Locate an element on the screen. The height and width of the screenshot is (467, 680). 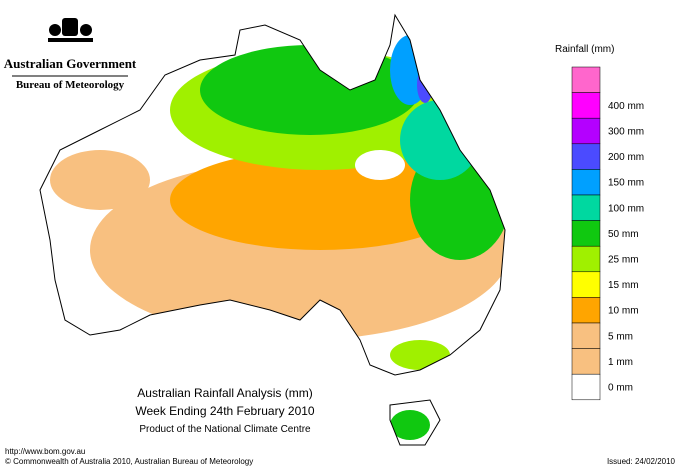
legend-label: 200 mm is located at coordinates (626, 157).